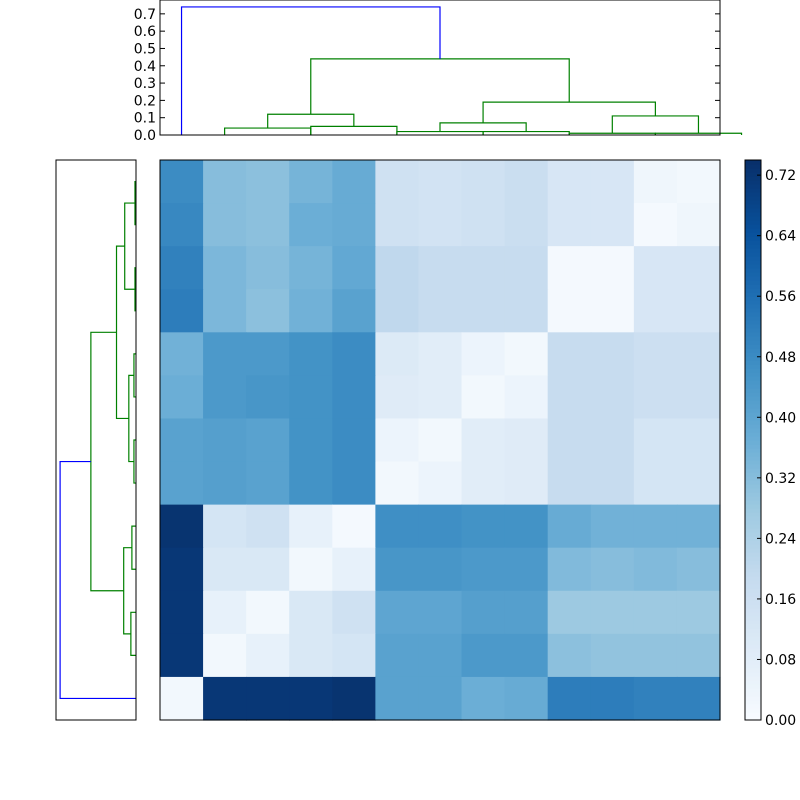 Image resolution: width=800 pixels, height=800 pixels. Describe the element at coordinates (145, 49) in the screenshot. I see `top-dendrogram-tick-label: 0.5` at that location.